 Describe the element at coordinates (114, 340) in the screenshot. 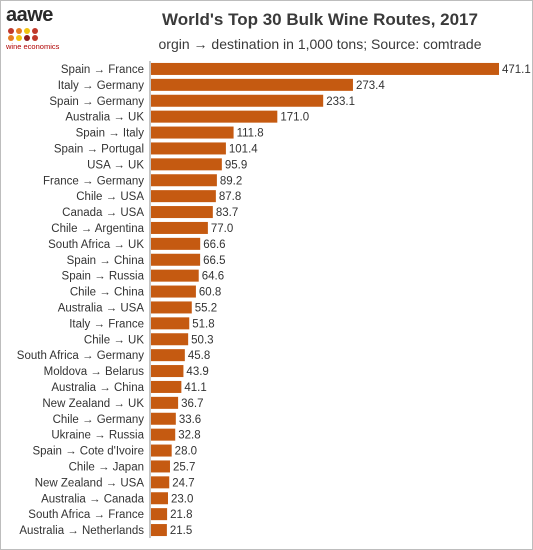

I see `category-label: Chile → UK` at that location.